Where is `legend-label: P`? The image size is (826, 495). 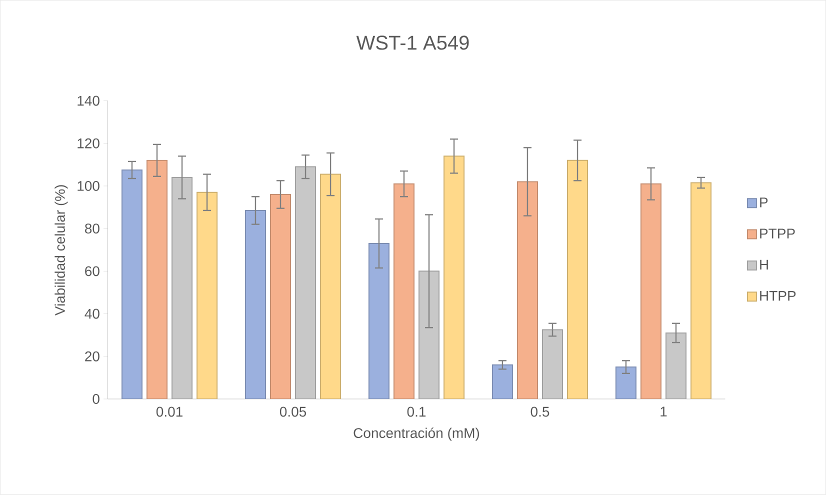 legend-label: P is located at coordinates (764, 203).